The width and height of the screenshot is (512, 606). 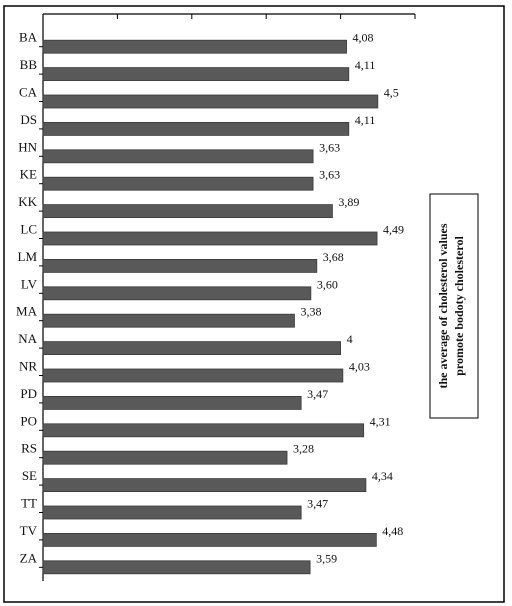 What do you see at coordinates (348, 202) in the screenshot?
I see `value-label: 3,89` at bounding box center [348, 202].